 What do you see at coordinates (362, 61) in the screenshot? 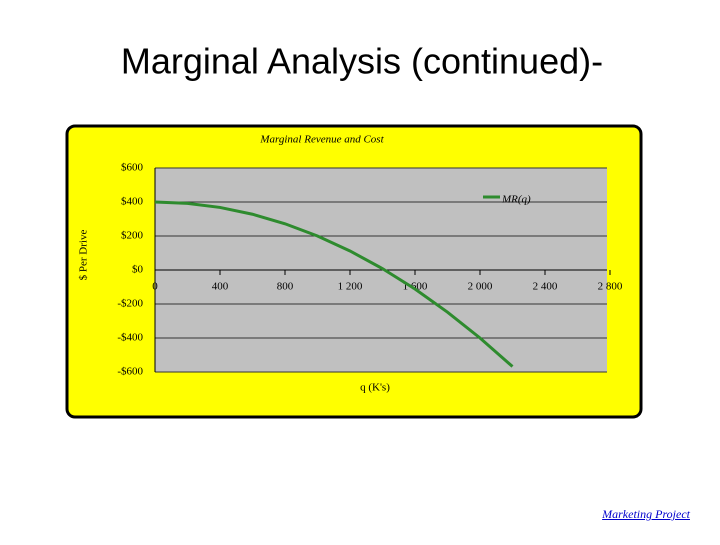
I see `slide-title: Marginal Analysis (continued)-` at bounding box center [362, 61].